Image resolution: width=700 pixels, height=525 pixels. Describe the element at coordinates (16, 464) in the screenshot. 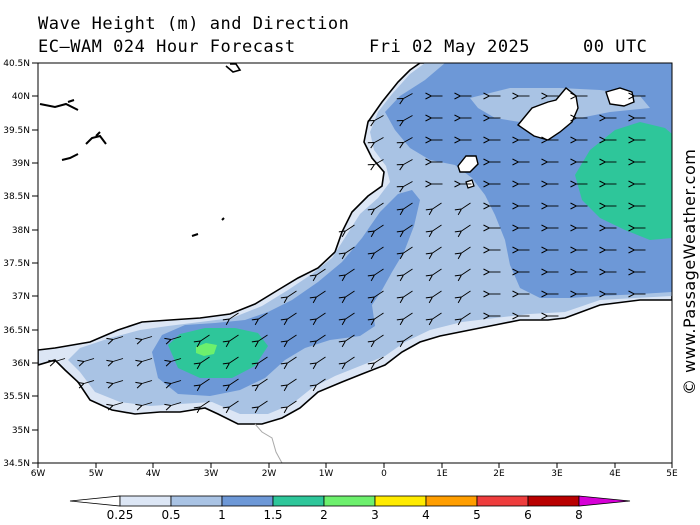

I see `lat-tick-label: 34.5N` at that location.